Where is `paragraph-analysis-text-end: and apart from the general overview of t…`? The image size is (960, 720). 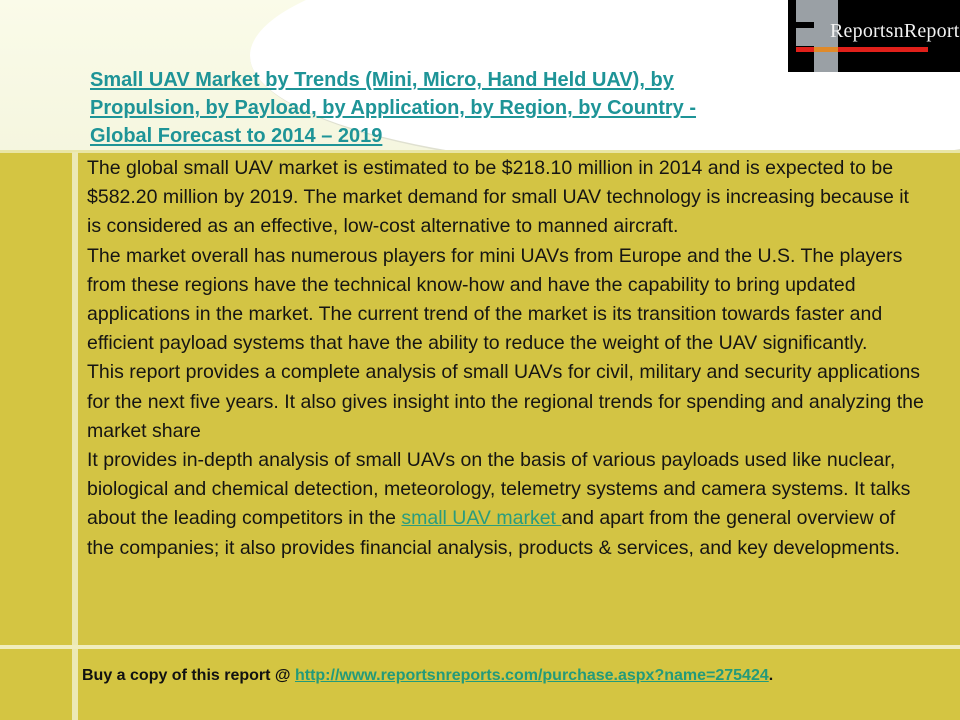 paragraph-analysis-text-end: and apart from the general overview of t… is located at coordinates (493, 533).